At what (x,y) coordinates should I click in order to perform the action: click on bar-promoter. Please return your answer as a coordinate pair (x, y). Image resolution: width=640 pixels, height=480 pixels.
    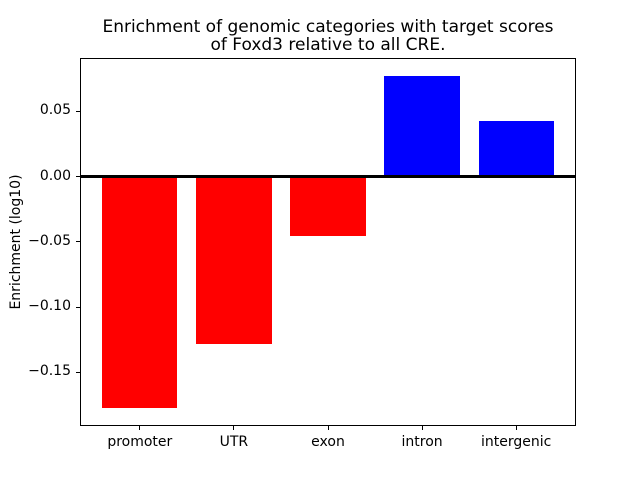
    Looking at the image, I should click on (140, 292).